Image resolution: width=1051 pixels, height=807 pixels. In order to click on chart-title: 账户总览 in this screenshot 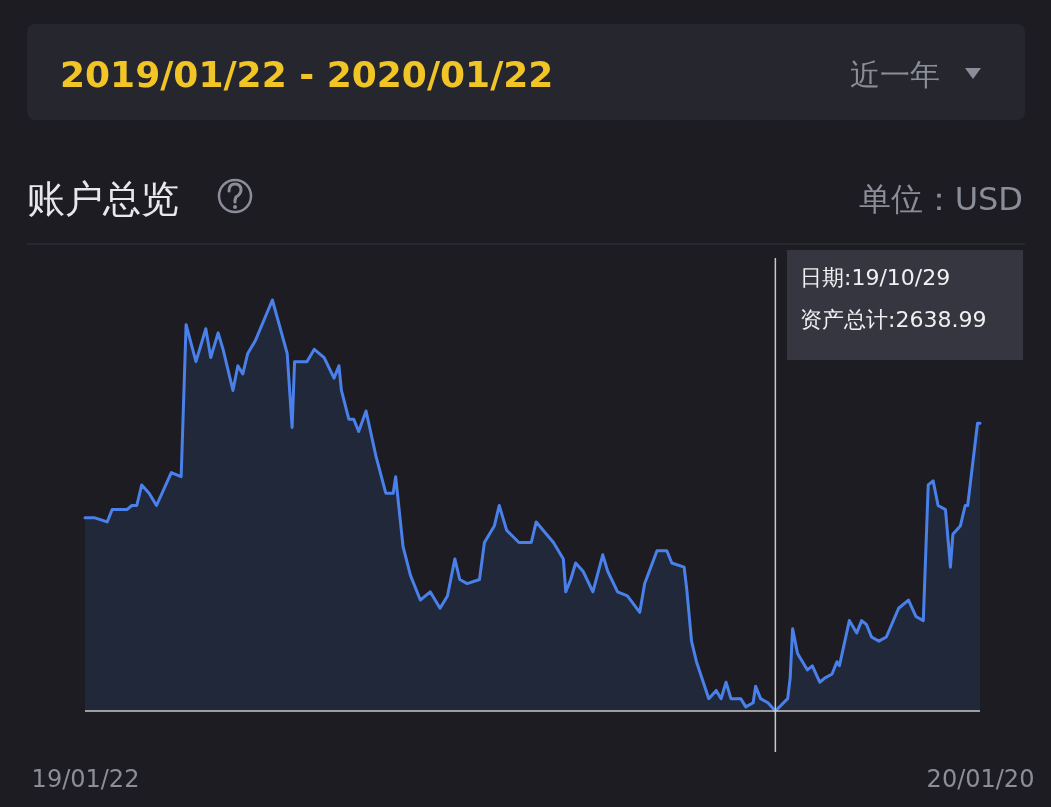, I will do `click(103, 199)`.